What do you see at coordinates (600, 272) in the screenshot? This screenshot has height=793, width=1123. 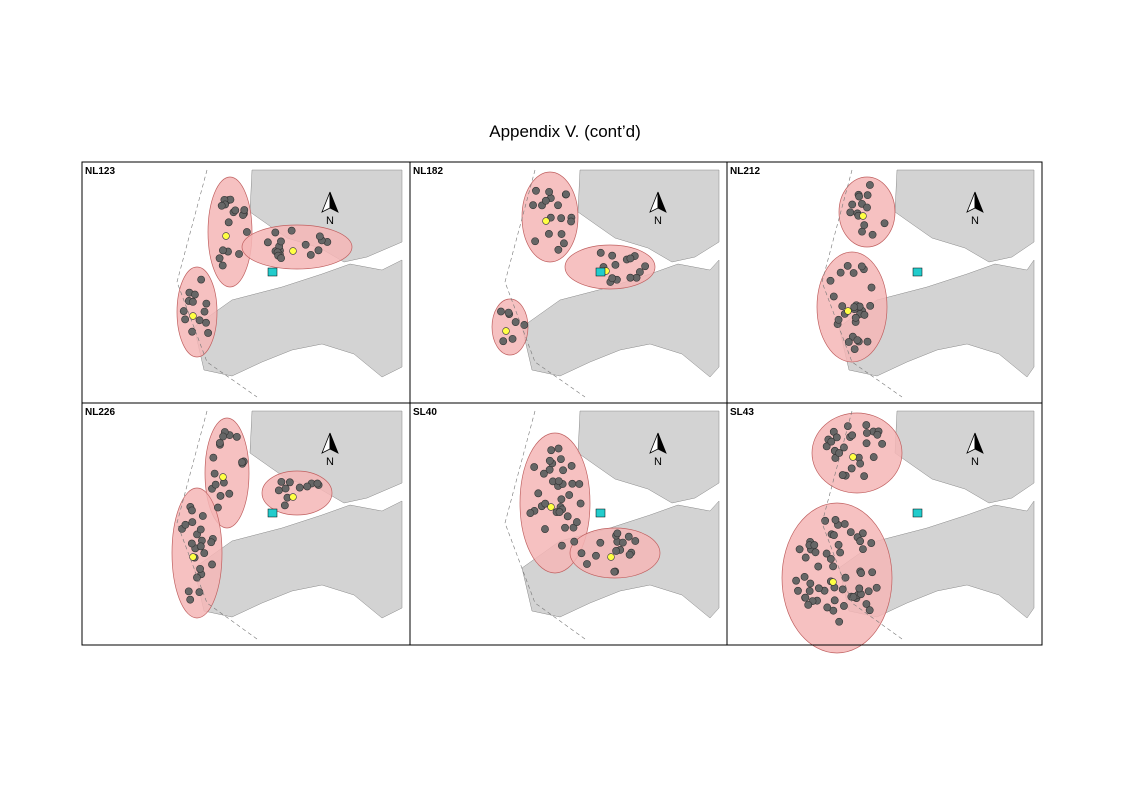 I see `site-marker` at bounding box center [600, 272].